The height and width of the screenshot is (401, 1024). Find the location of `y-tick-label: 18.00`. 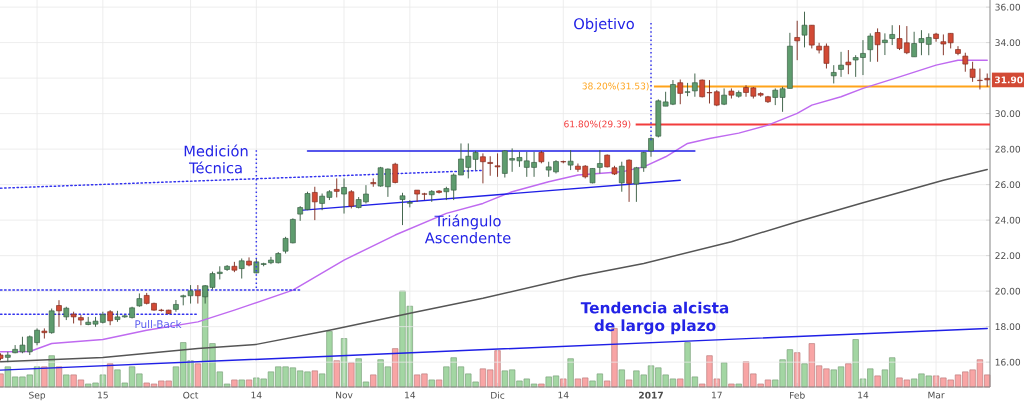

y-tick-label: 18.00 is located at coordinates (1008, 327).